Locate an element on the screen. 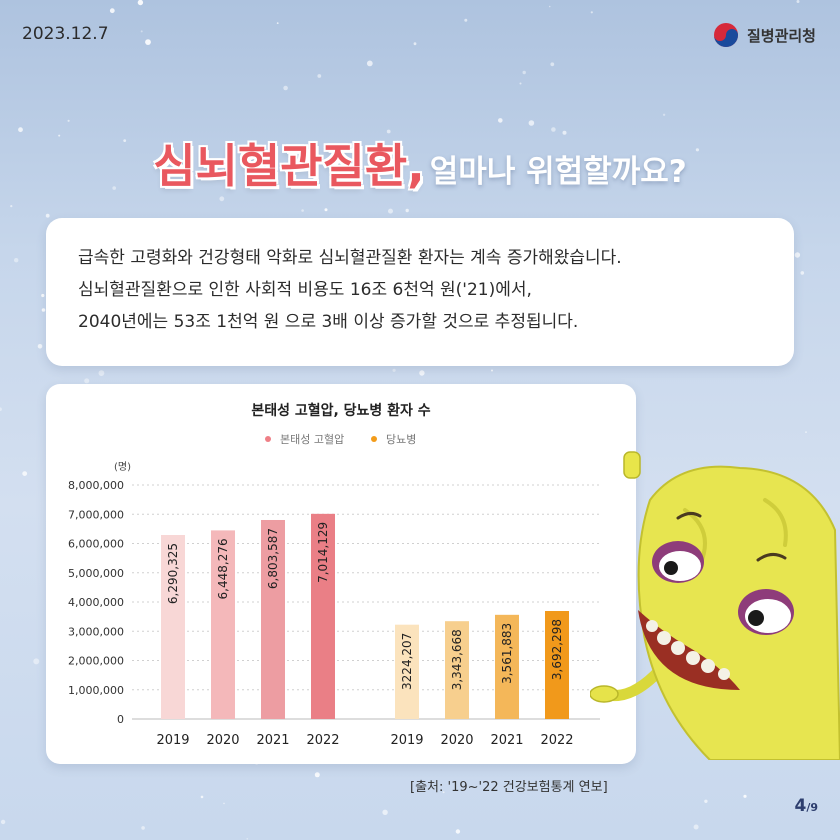  title-sub: 얼마나 위험할까요? is located at coordinates (558, 172).